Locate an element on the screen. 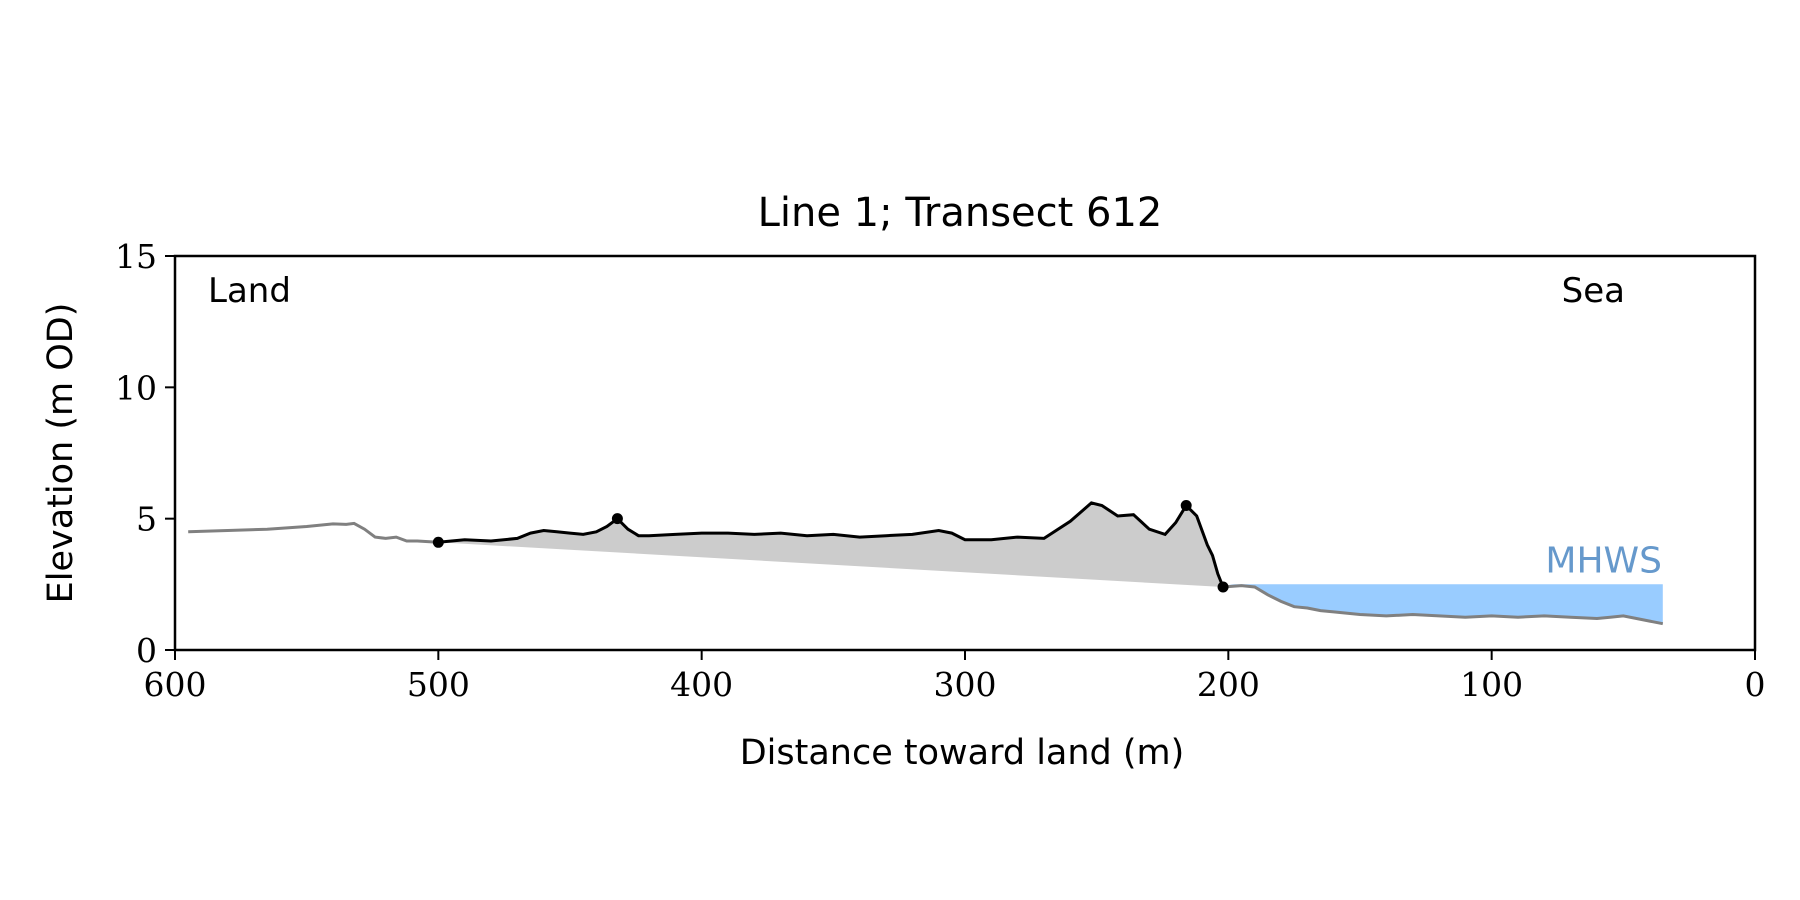 Image resolution: width=1800 pixels, height=900 pixels. profile-line-landward is located at coordinates (313, 532).